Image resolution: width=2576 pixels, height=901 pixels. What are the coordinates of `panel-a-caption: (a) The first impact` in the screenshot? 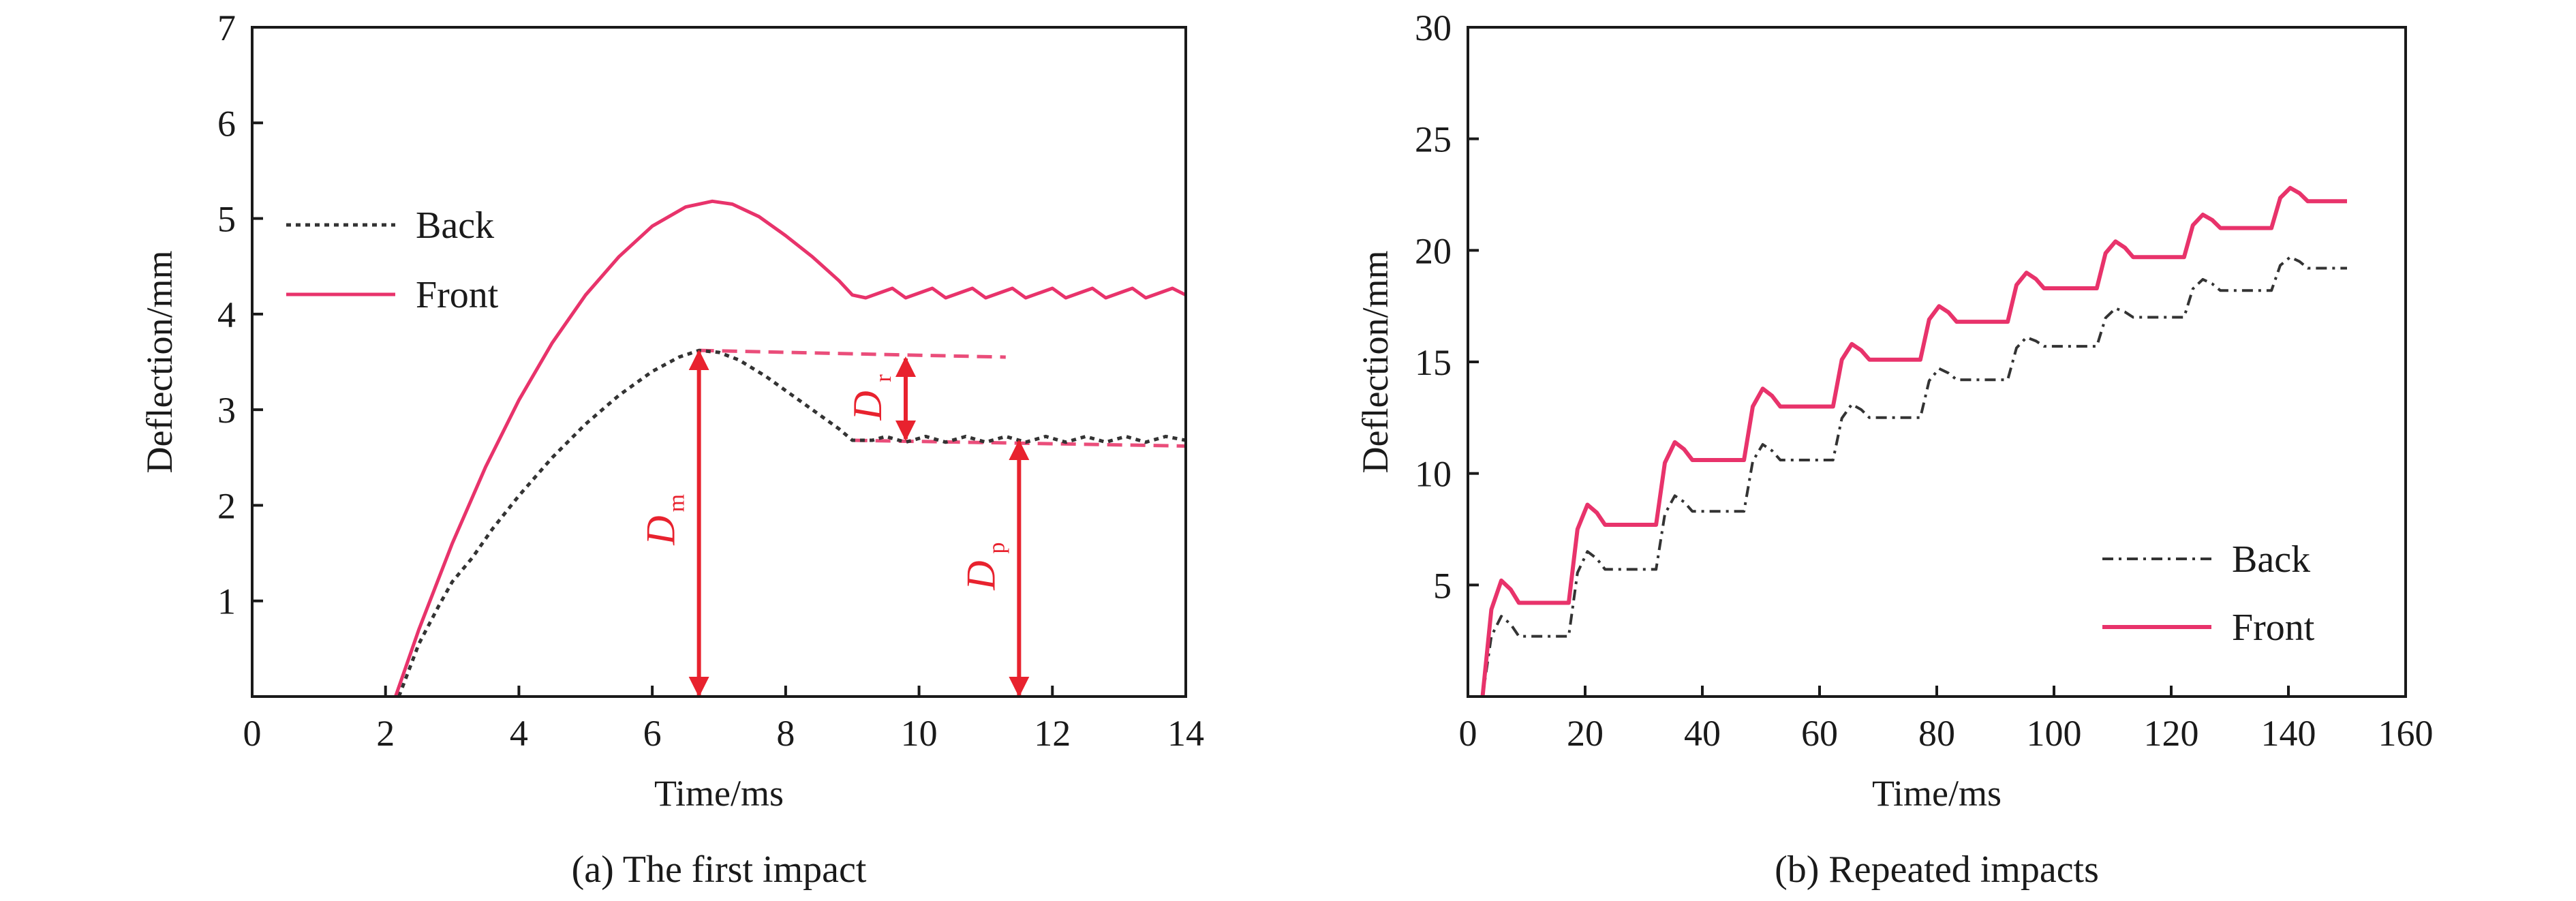 It's located at (720, 870).